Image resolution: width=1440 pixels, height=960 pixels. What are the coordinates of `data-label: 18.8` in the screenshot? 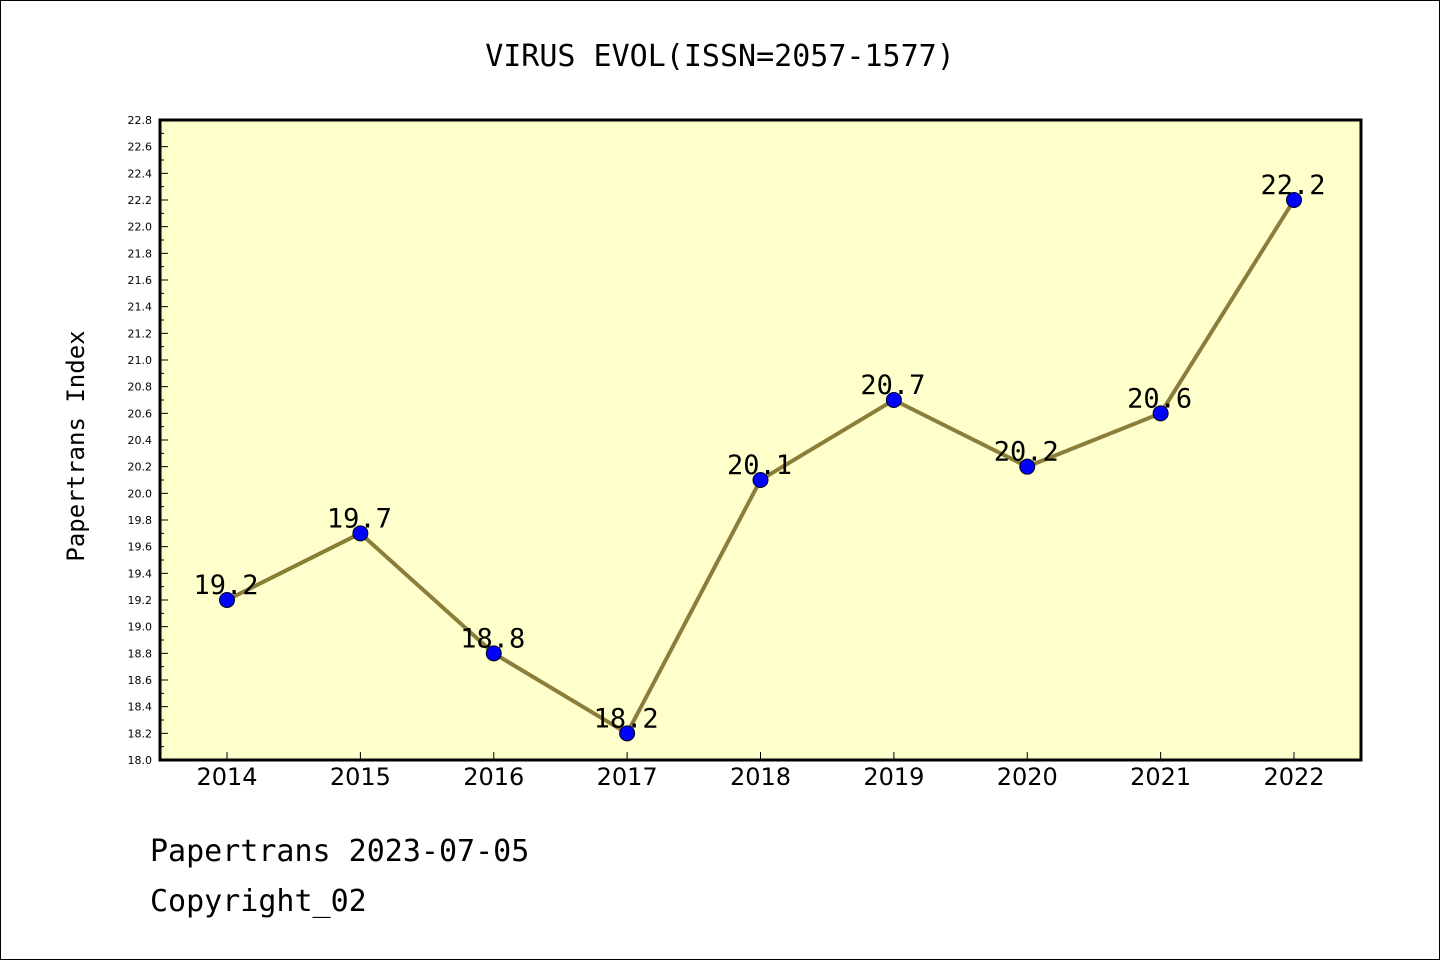 It's located at (492, 638).